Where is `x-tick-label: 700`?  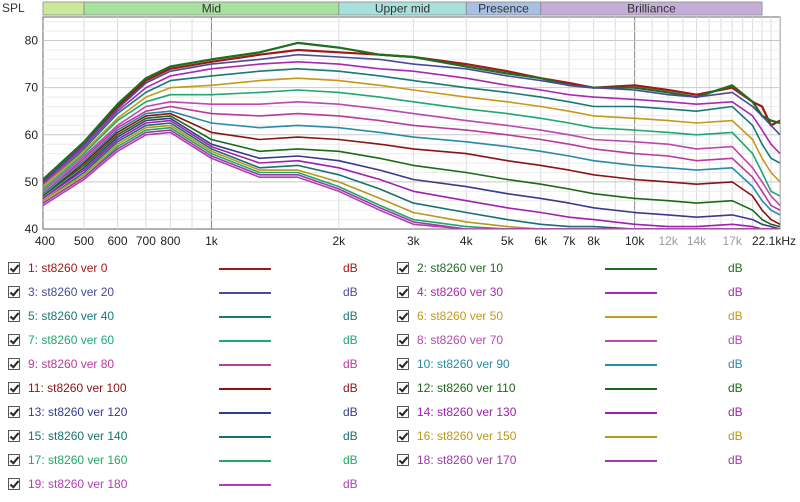 x-tick-label: 700 is located at coordinates (146, 241).